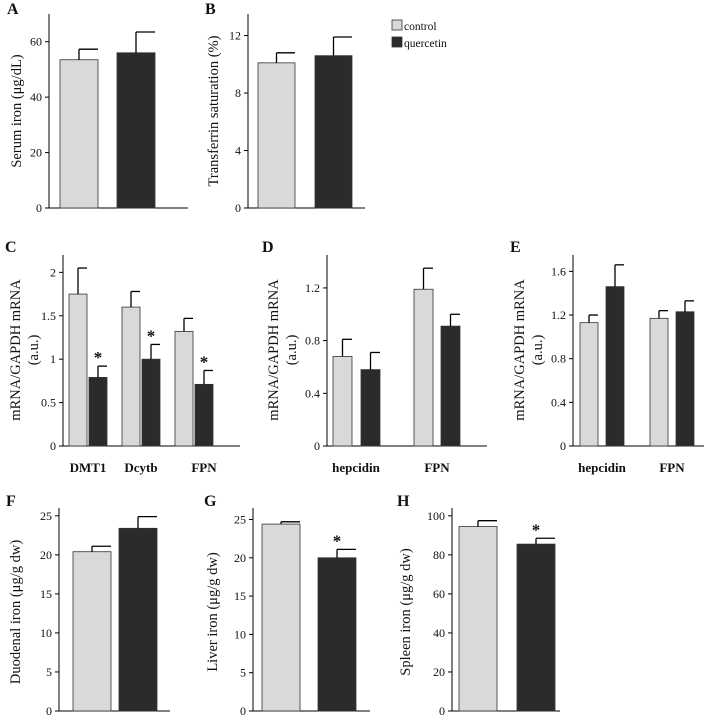 The image size is (709, 720). I want to click on y-tick-label: 0.5, so click(48, 403).